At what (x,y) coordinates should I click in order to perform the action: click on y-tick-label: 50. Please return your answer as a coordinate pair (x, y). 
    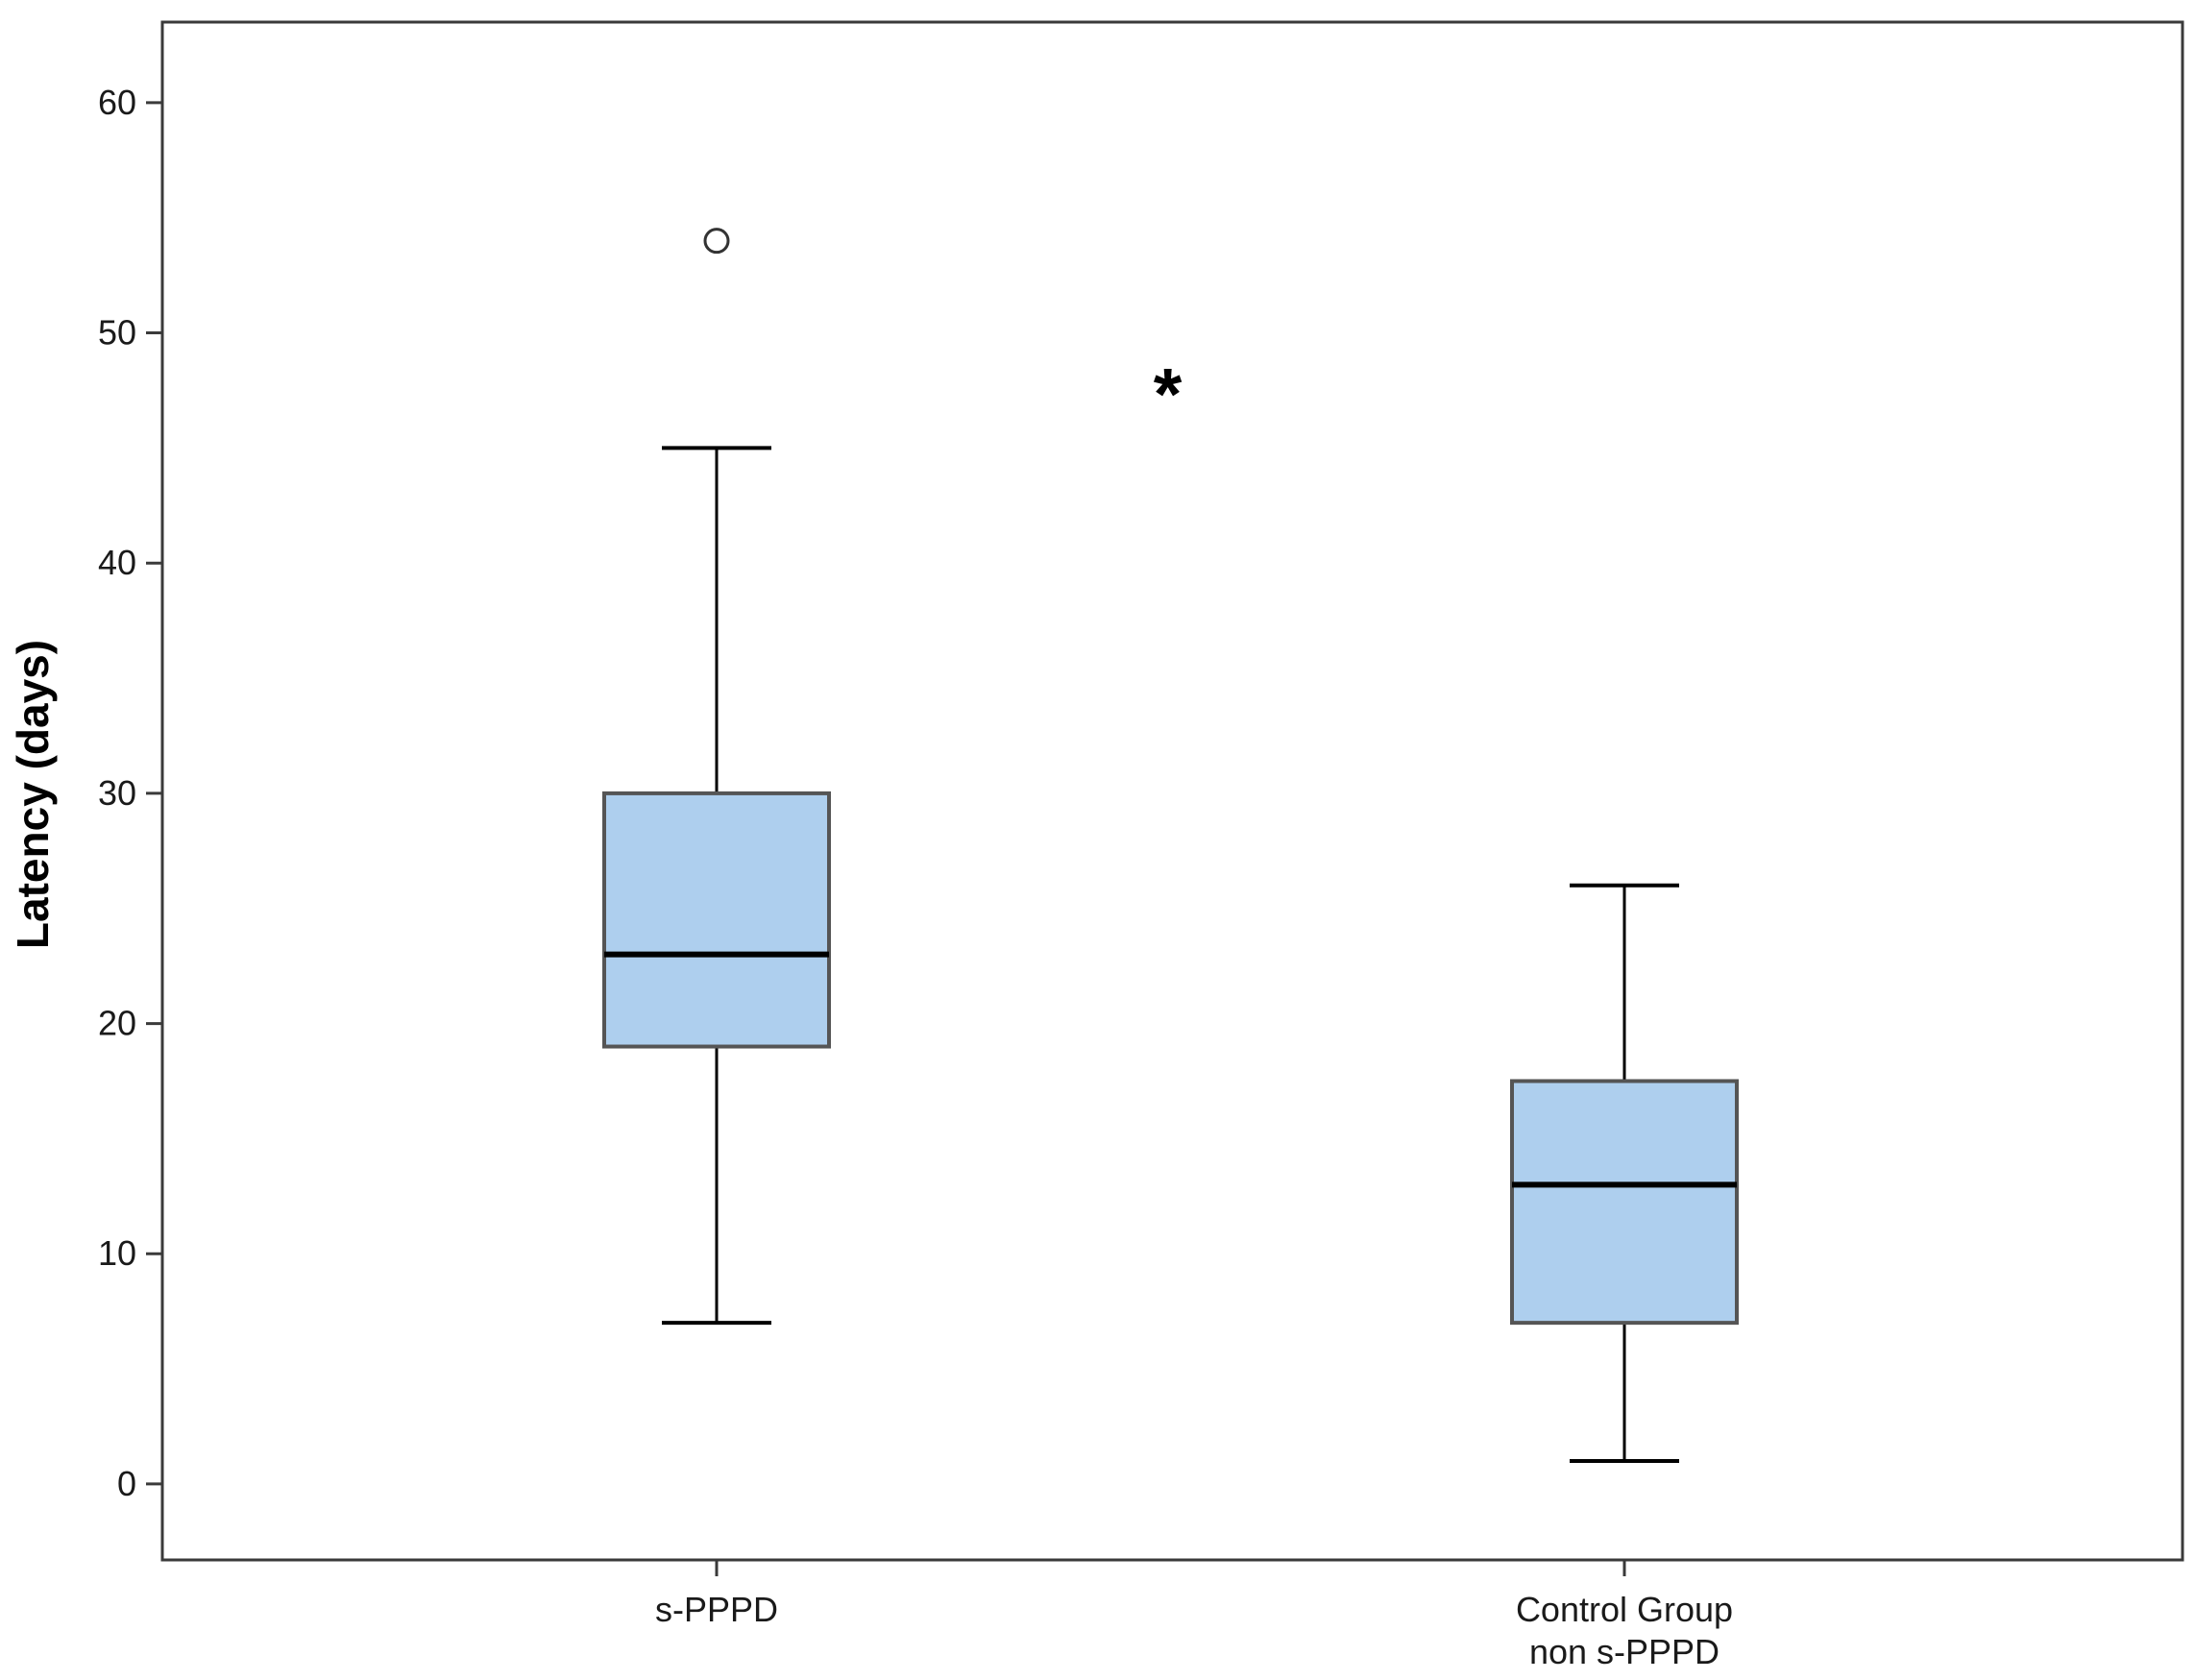
    Looking at the image, I should click on (117, 333).